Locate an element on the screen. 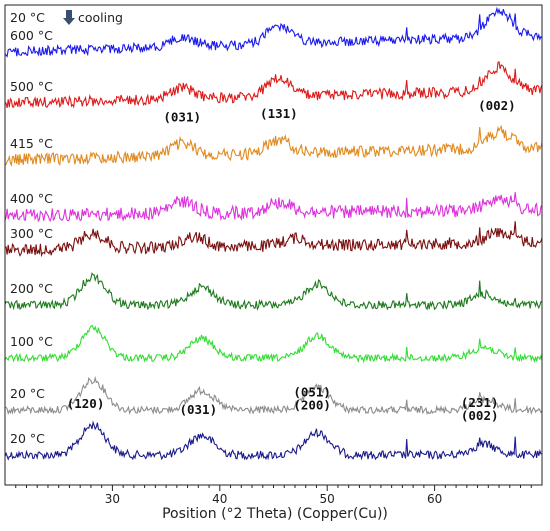 The height and width of the screenshot is (531, 550). series-label-7: 415 °C is located at coordinates (31, 143).